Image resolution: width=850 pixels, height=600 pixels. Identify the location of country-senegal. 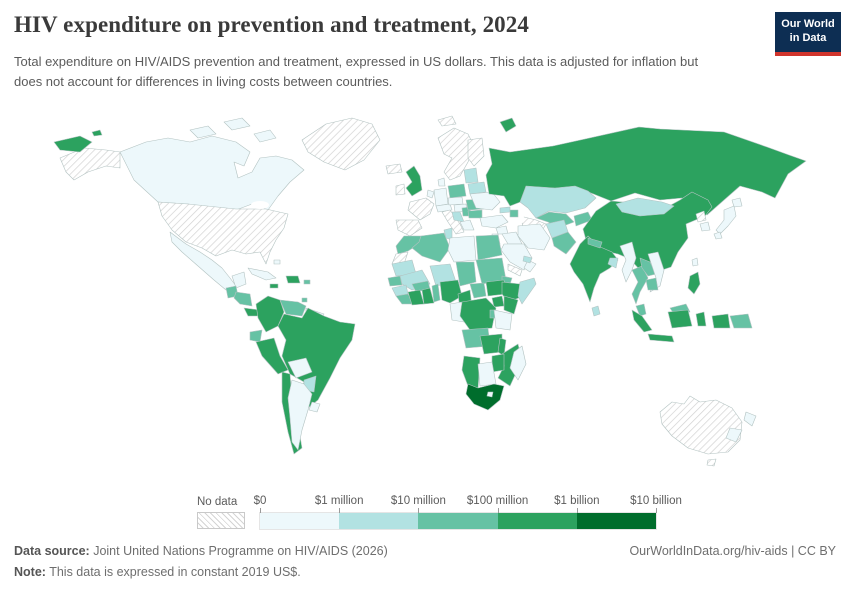
(395, 281).